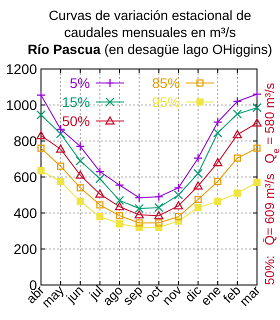 The image size is (280, 320). Describe the element at coordinates (26, 249) in the screenshot. I see `y-tick-label: 200` at that location.